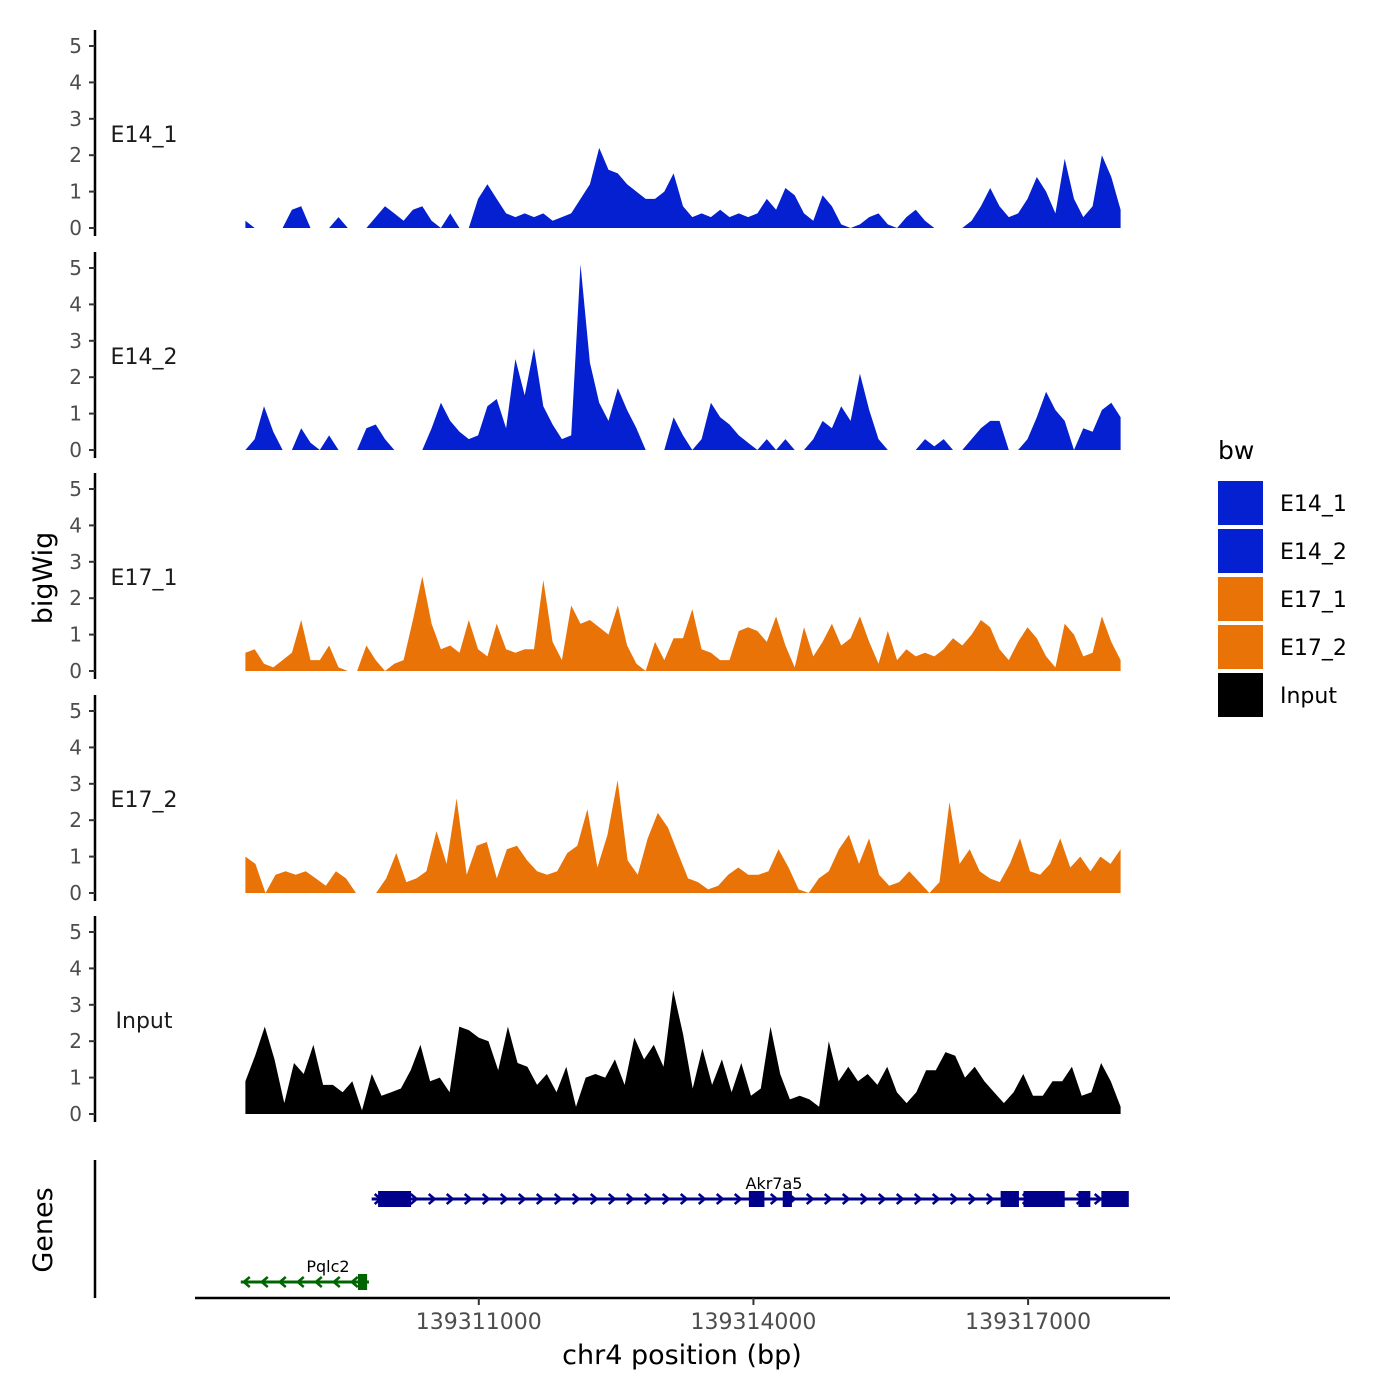  What do you see at coordinates (611, 1229) in the screenshot?
I see `gene-panel: Akr7a5 Pqlc2` at bounding box center [611, 1229].